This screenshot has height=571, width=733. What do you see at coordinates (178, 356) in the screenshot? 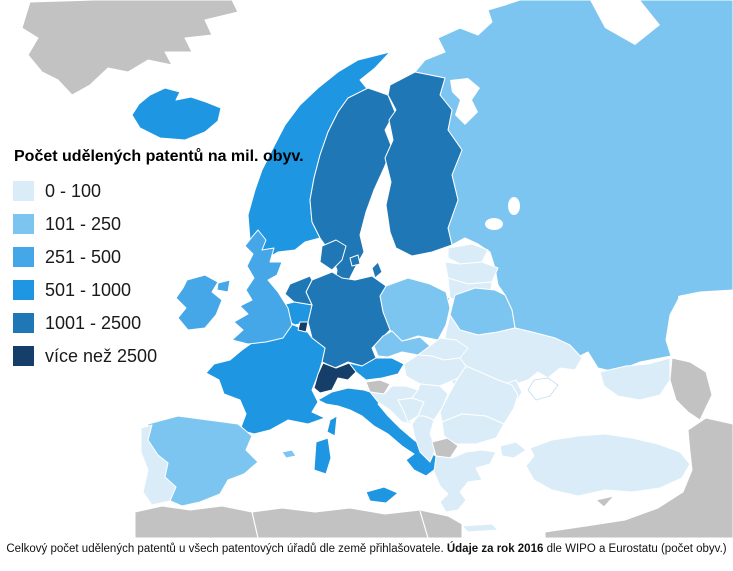
I see `legend-item-5: více než 2500` at bounding box center [178, 356].